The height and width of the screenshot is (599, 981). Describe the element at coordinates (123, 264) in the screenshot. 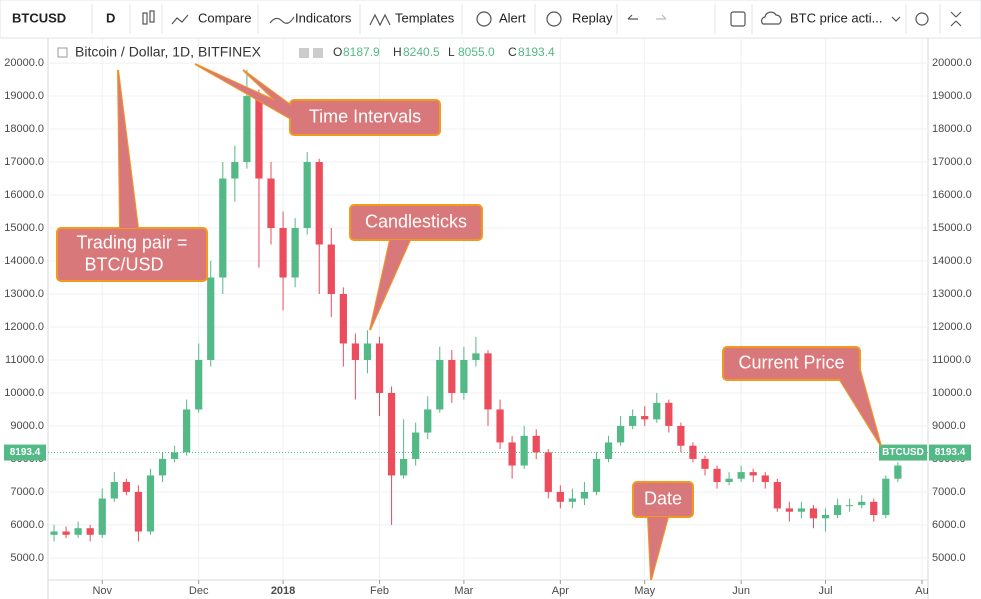

I see `annotation-text: BTC/USD` at that location.